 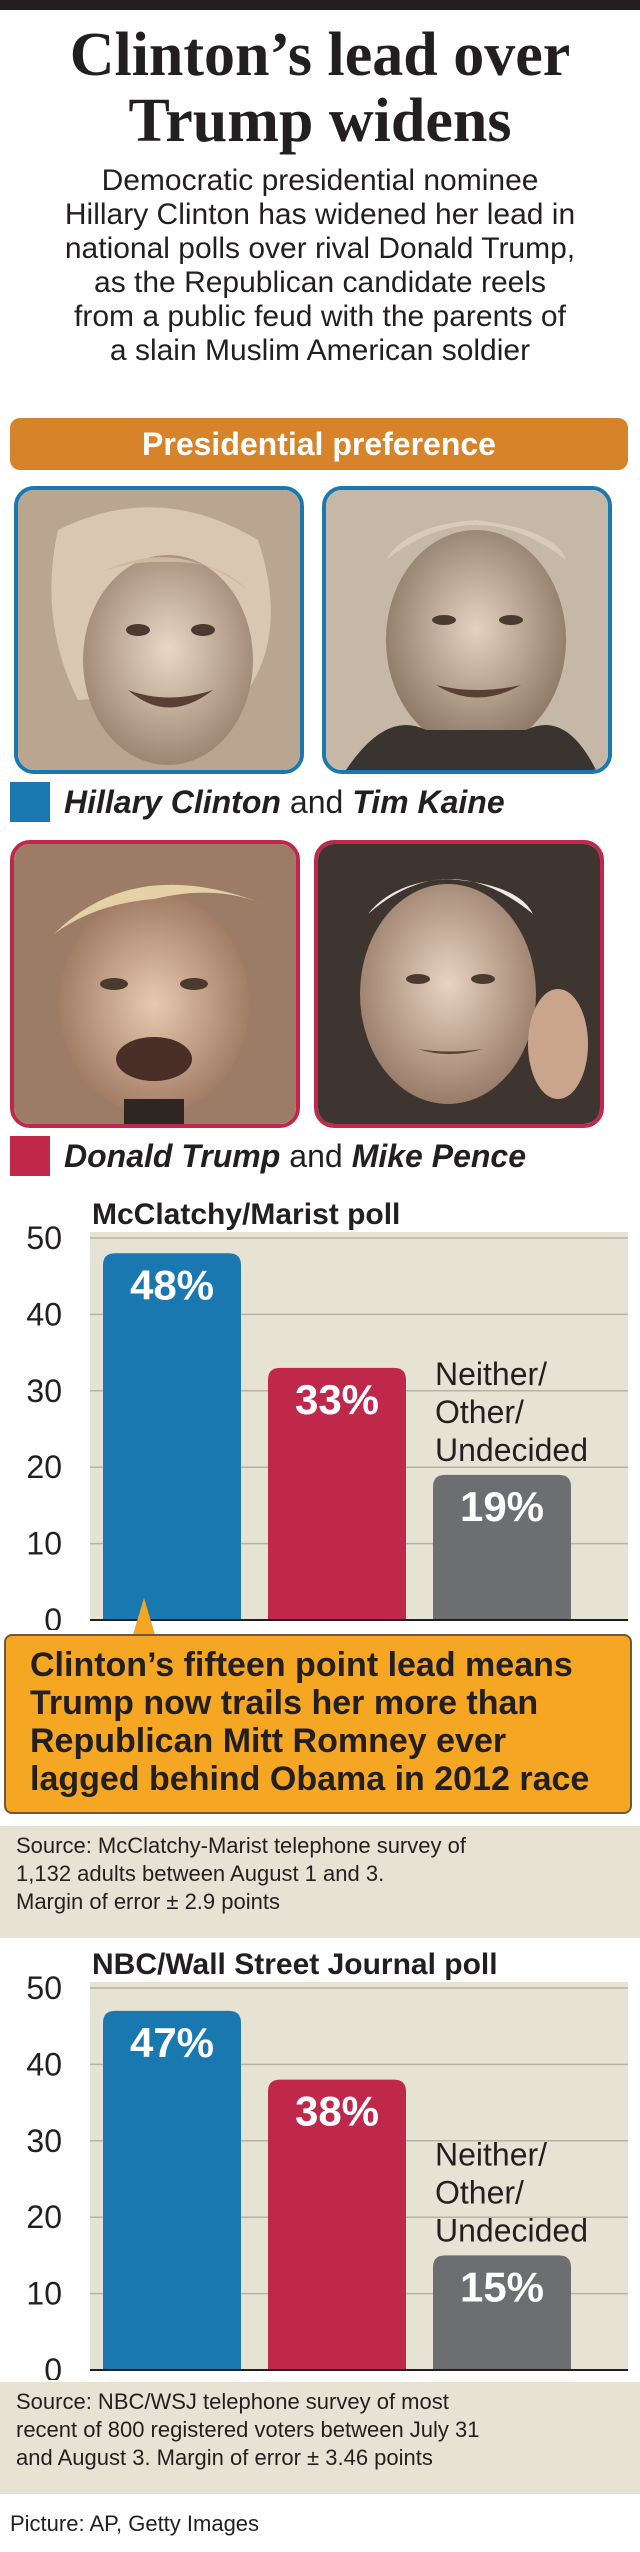 I want to click on intro-line: as the Republican candidate reels, so click(x=320, y=282).